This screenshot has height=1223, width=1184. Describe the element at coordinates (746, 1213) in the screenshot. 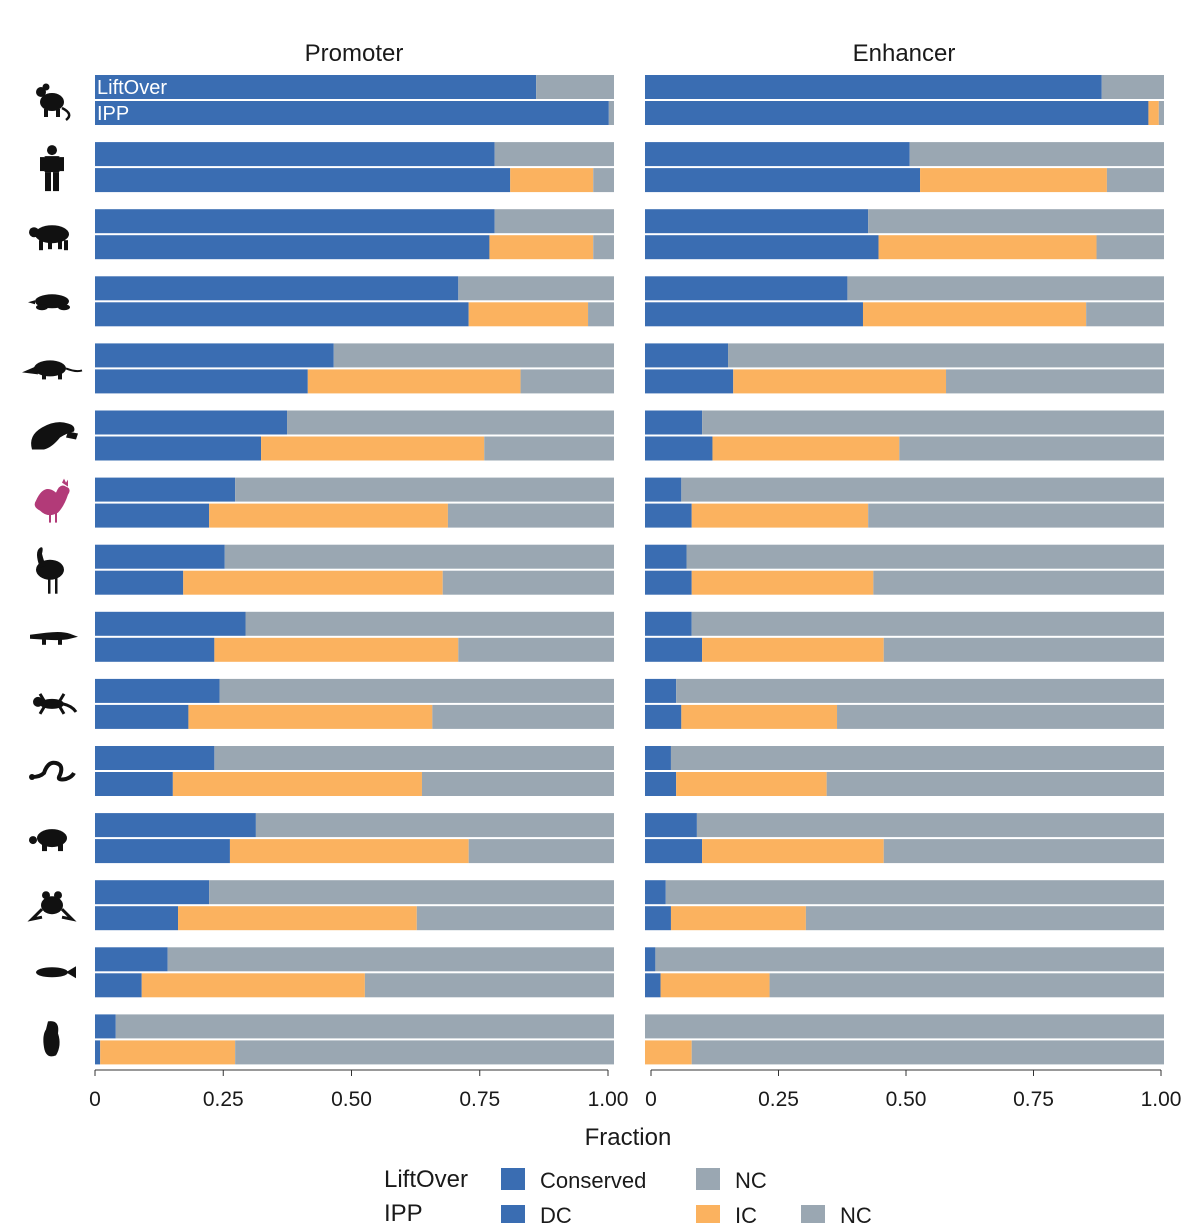

I see `legend-label-ic: IC` at that location.